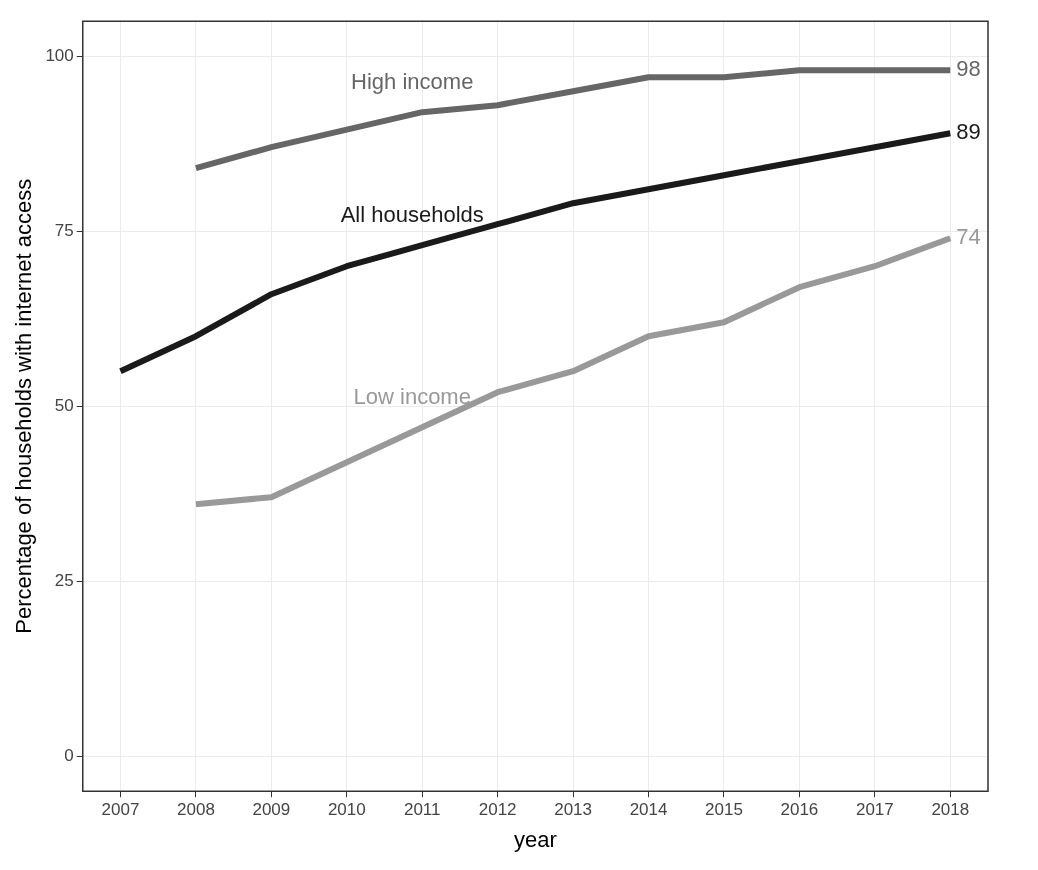 This screenshot has height=870, width=1038. I want to click on y-tick-label: 0, so click(69, 755).